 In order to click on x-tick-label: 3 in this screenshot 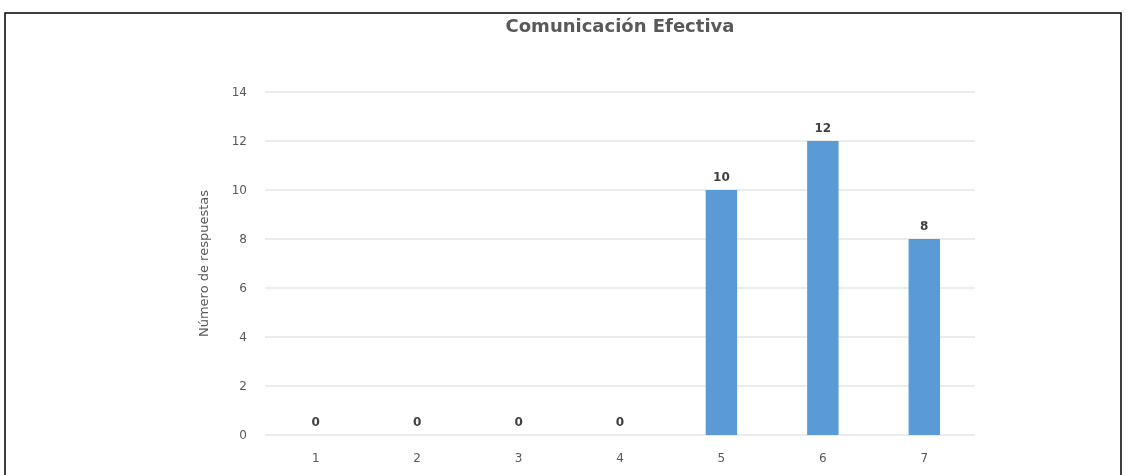, I will do `click(518, 458)`.